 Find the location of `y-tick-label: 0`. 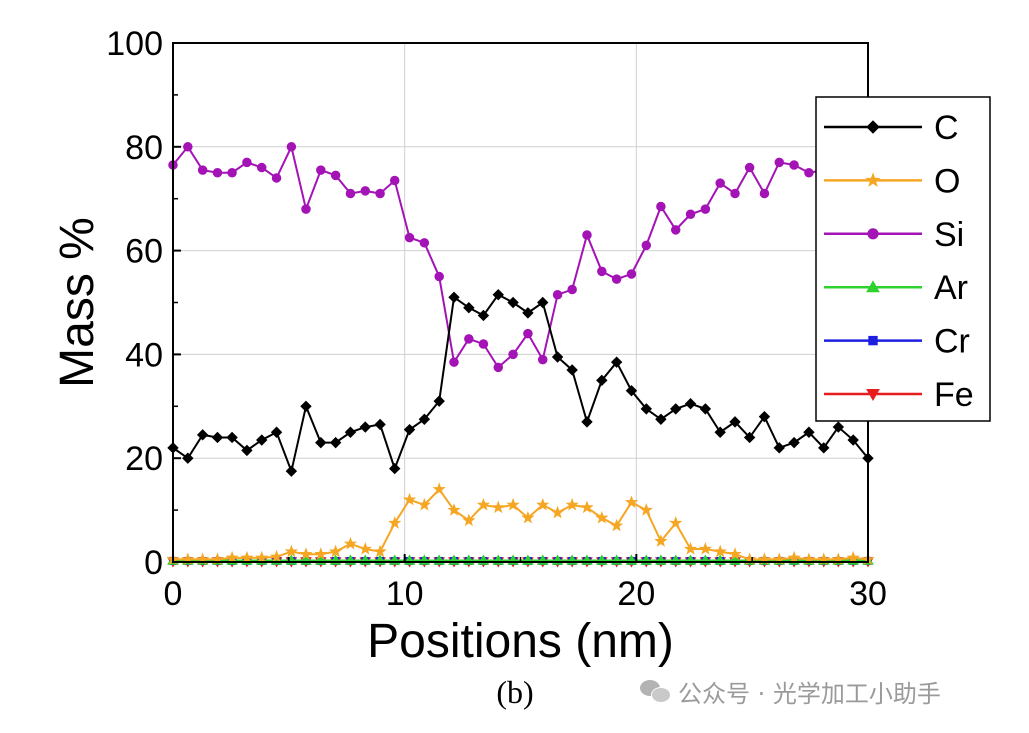

y-tick-label: 0 is located at coordinates (153, 563).